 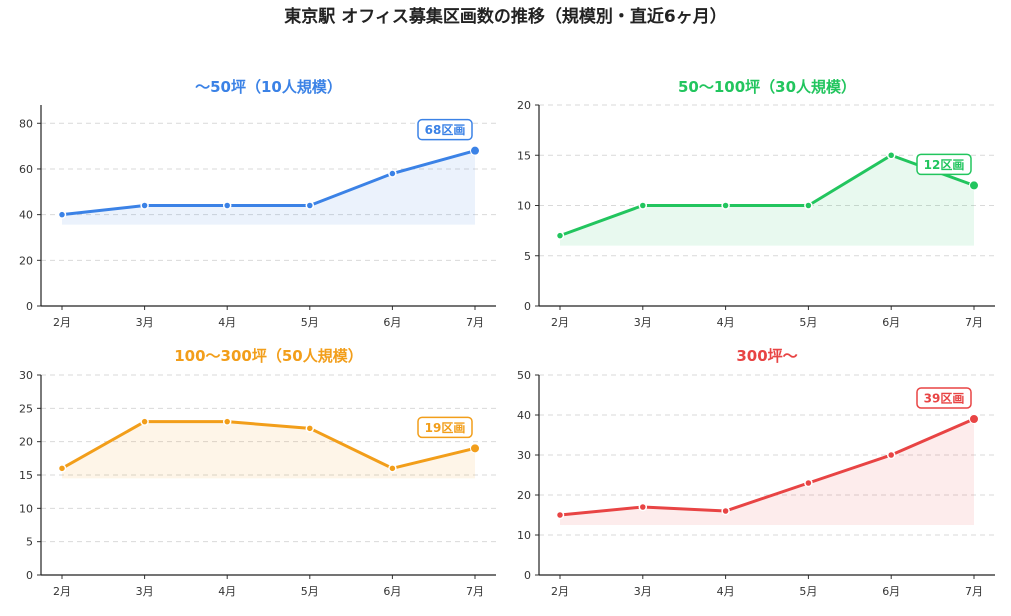 I want to click on annotation-label: 68区画, so click(x=445, y=130).